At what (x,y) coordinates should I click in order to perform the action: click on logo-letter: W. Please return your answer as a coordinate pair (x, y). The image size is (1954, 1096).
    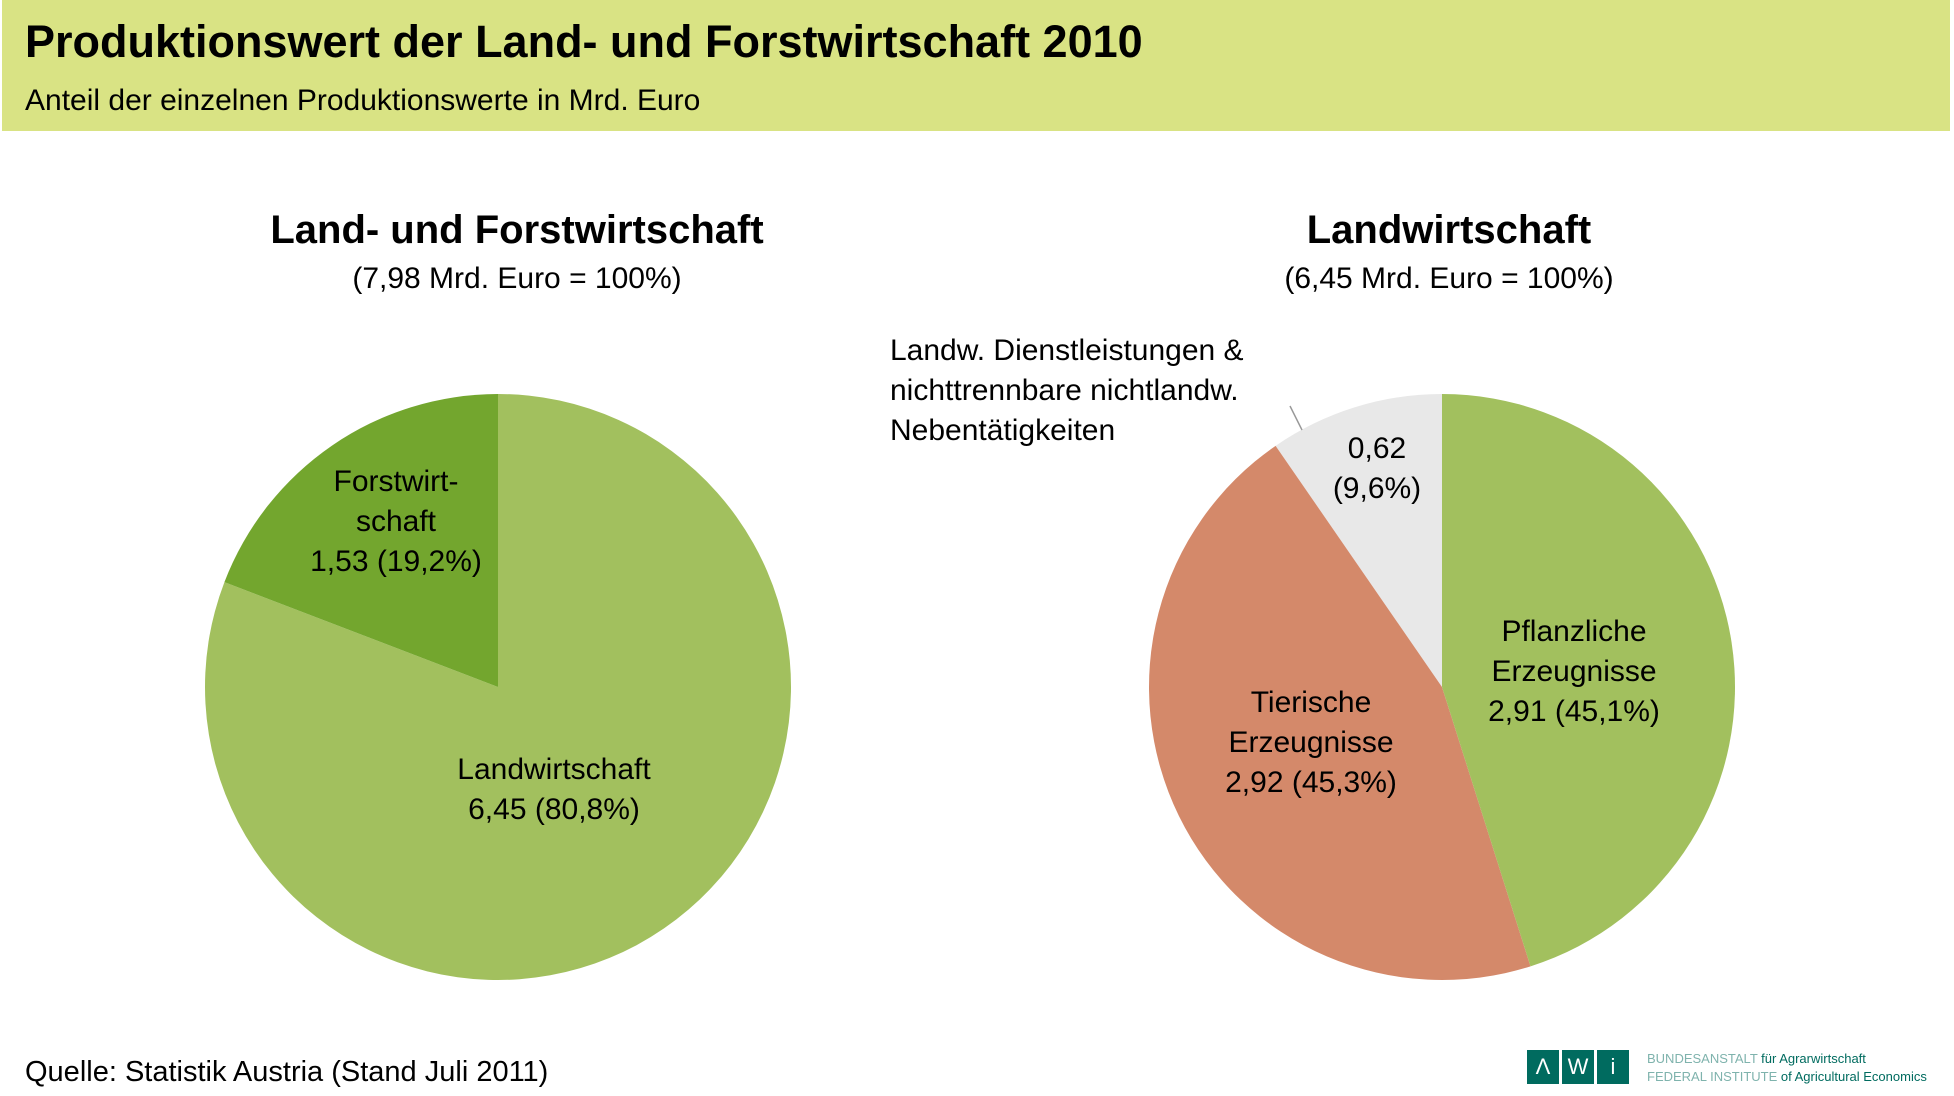
    Looking at the image, I should click on (1578, 1067).